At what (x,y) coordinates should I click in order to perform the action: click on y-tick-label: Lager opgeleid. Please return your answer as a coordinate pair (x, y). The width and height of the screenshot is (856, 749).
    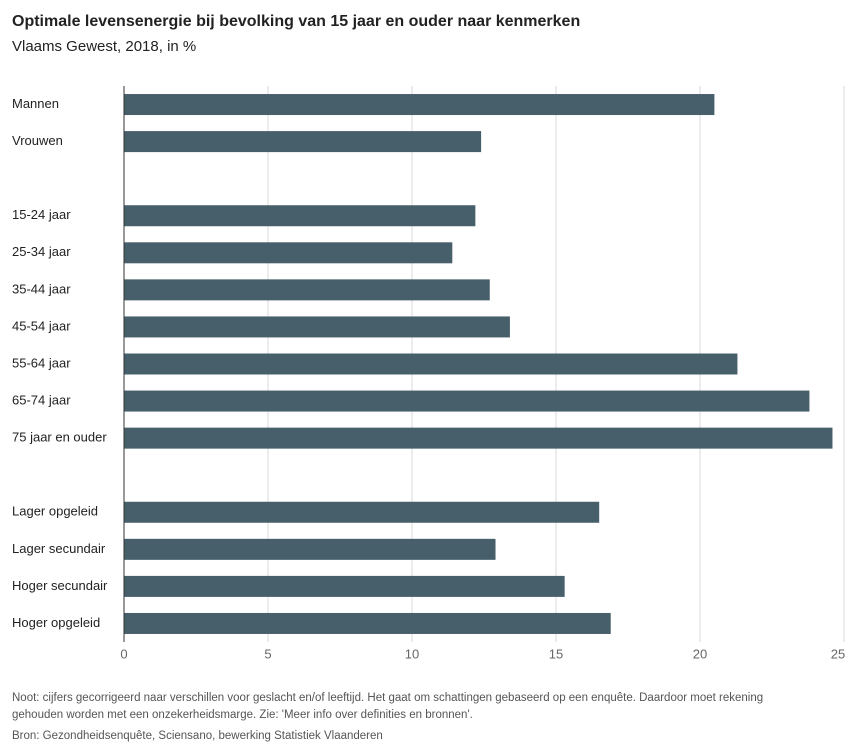
    Looking at the image, I should click on (55, 511).